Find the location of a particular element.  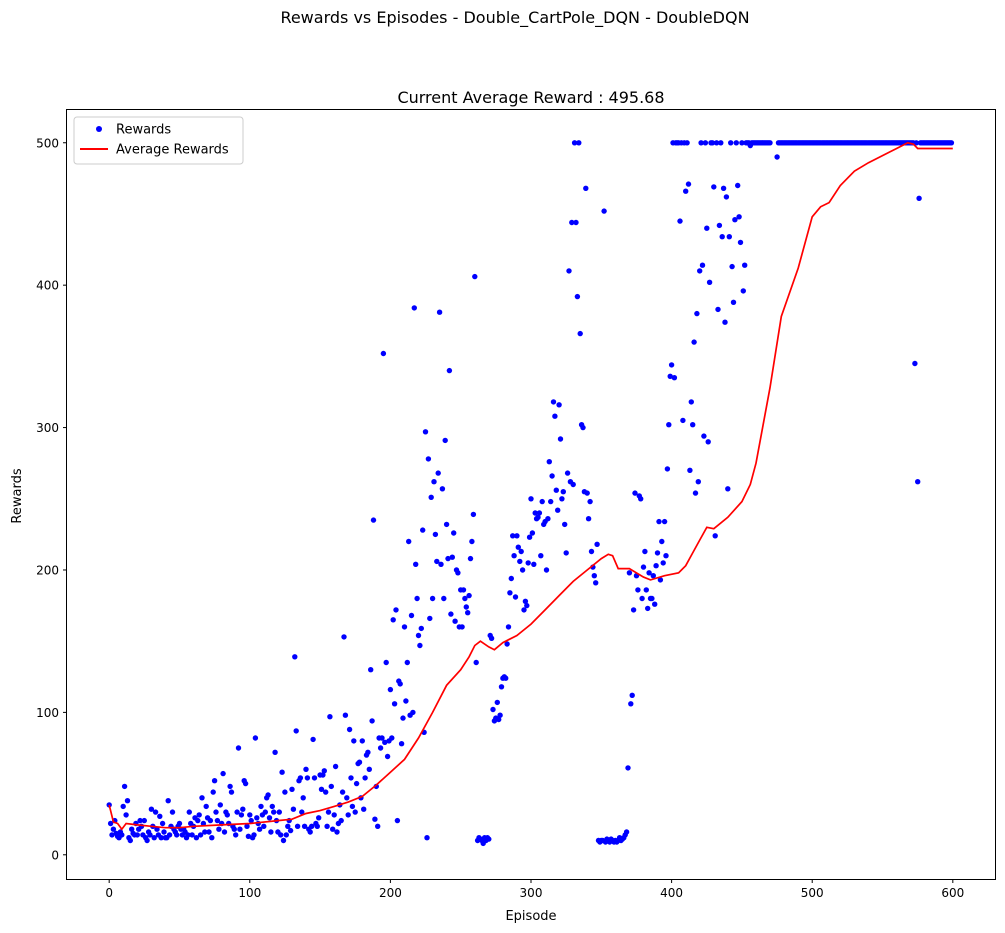

y-axis: 0 100 200 300 400 500 is located at coordinates (51, 499).